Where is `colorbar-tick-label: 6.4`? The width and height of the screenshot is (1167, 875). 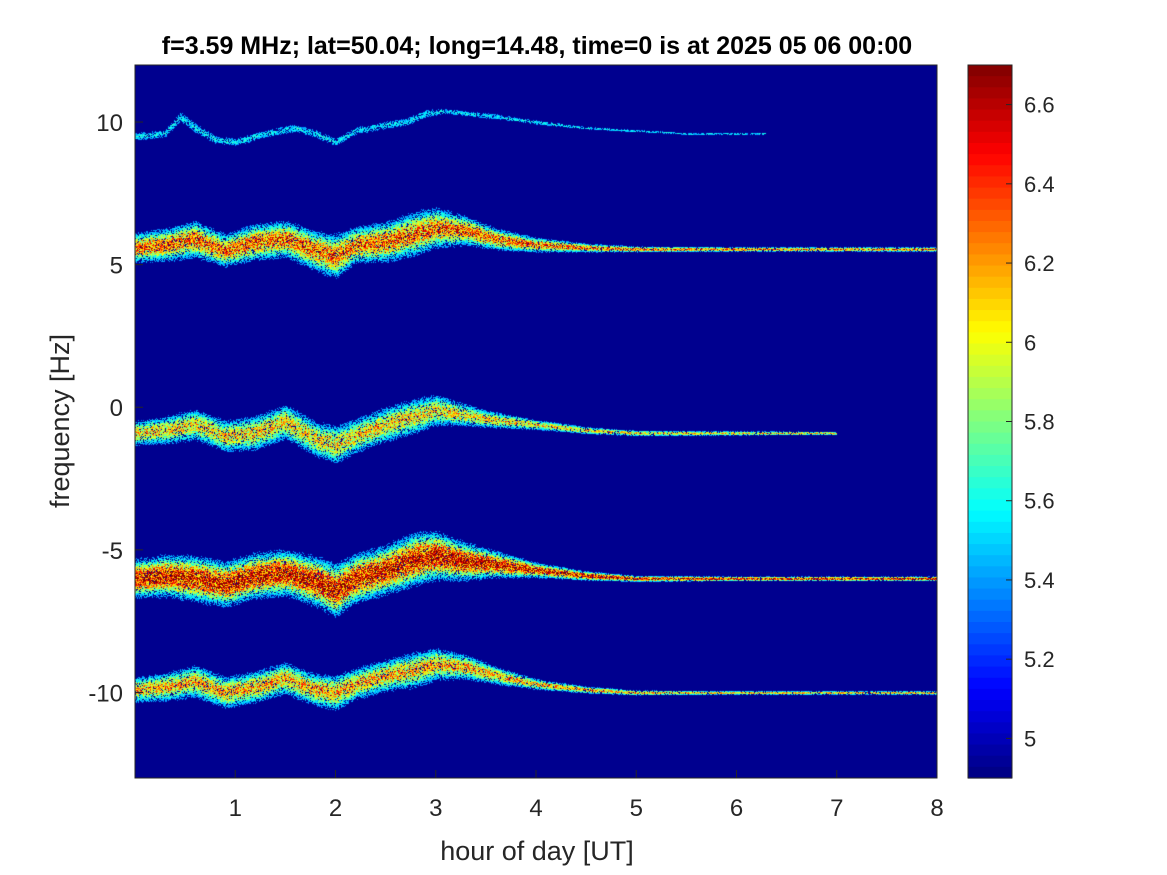 colorbar-tick-label: 6.4 is located at coordinates (1039, 184).